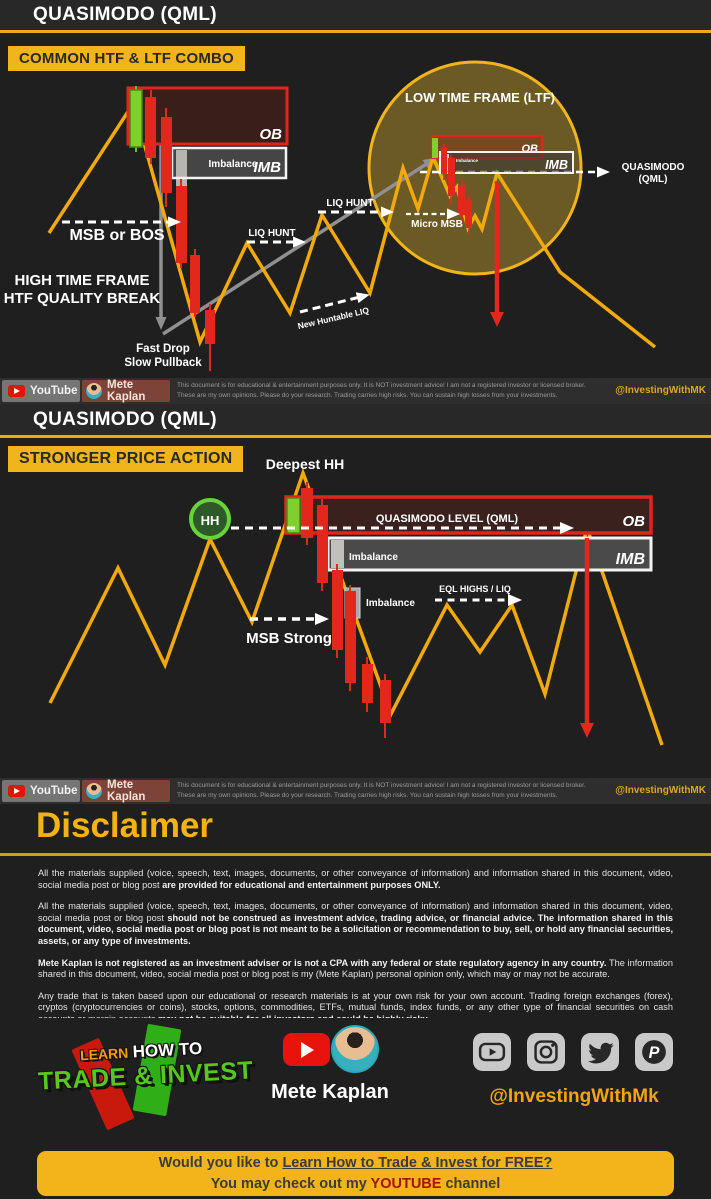  I want to click on camera-lens, so click(546, 1052).